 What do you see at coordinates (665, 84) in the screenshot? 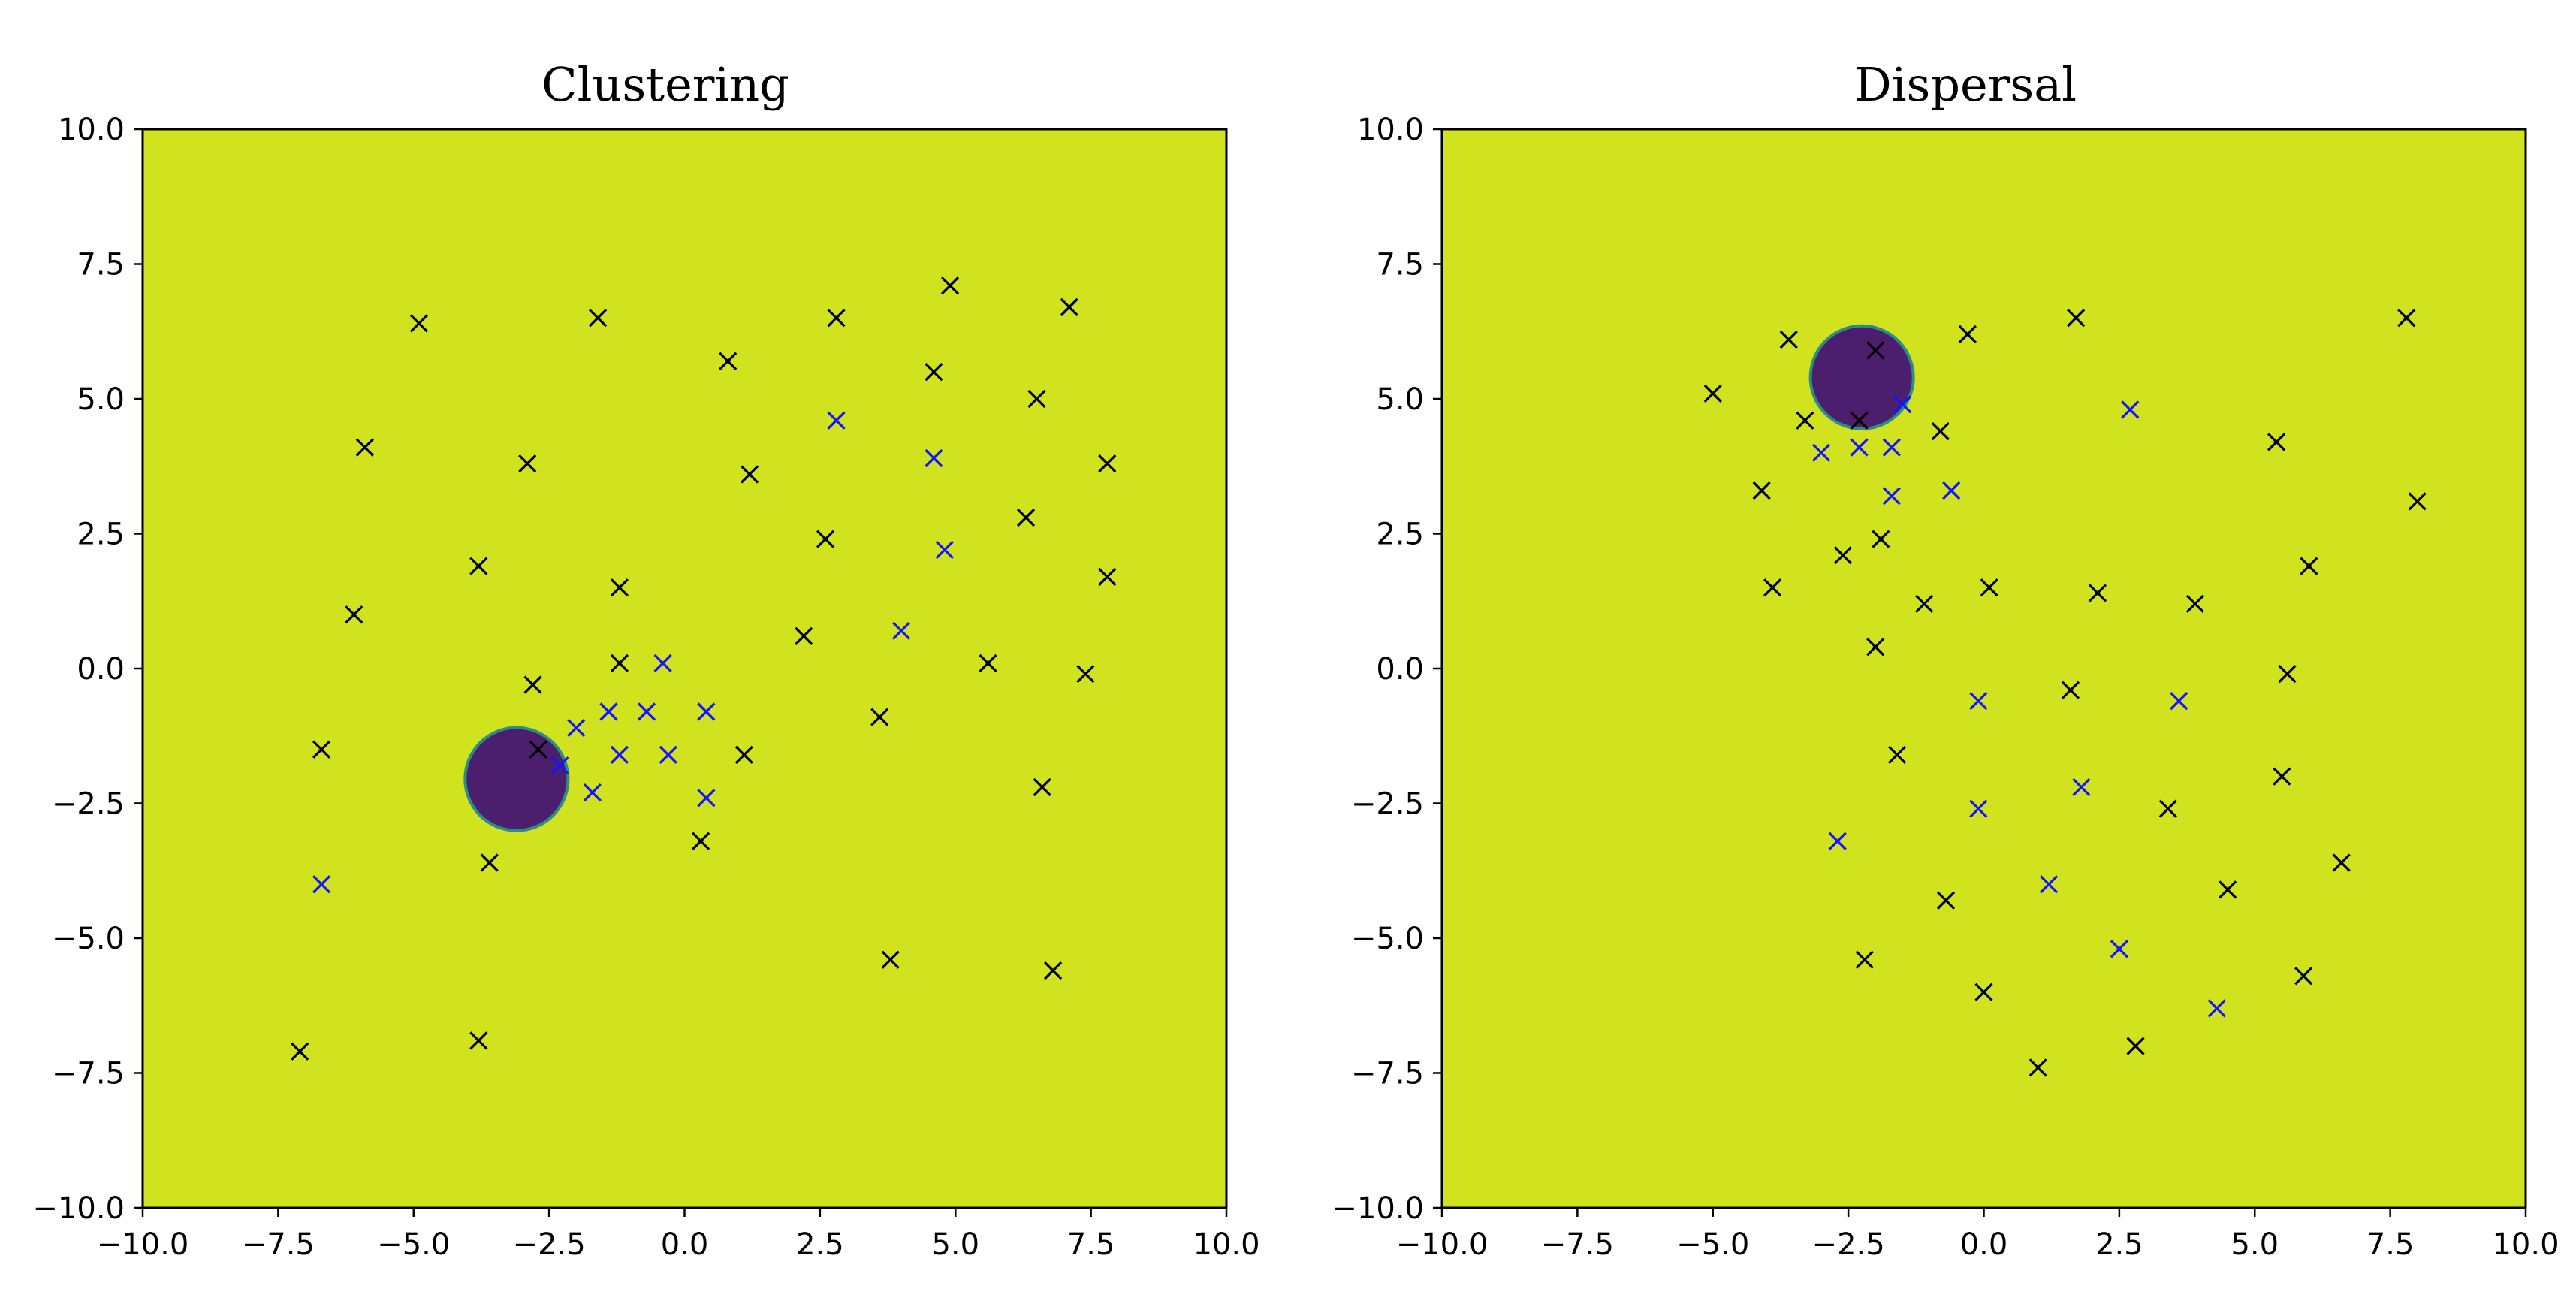
I see `clustering-title: Clustering` at bounding box center [665, 84].